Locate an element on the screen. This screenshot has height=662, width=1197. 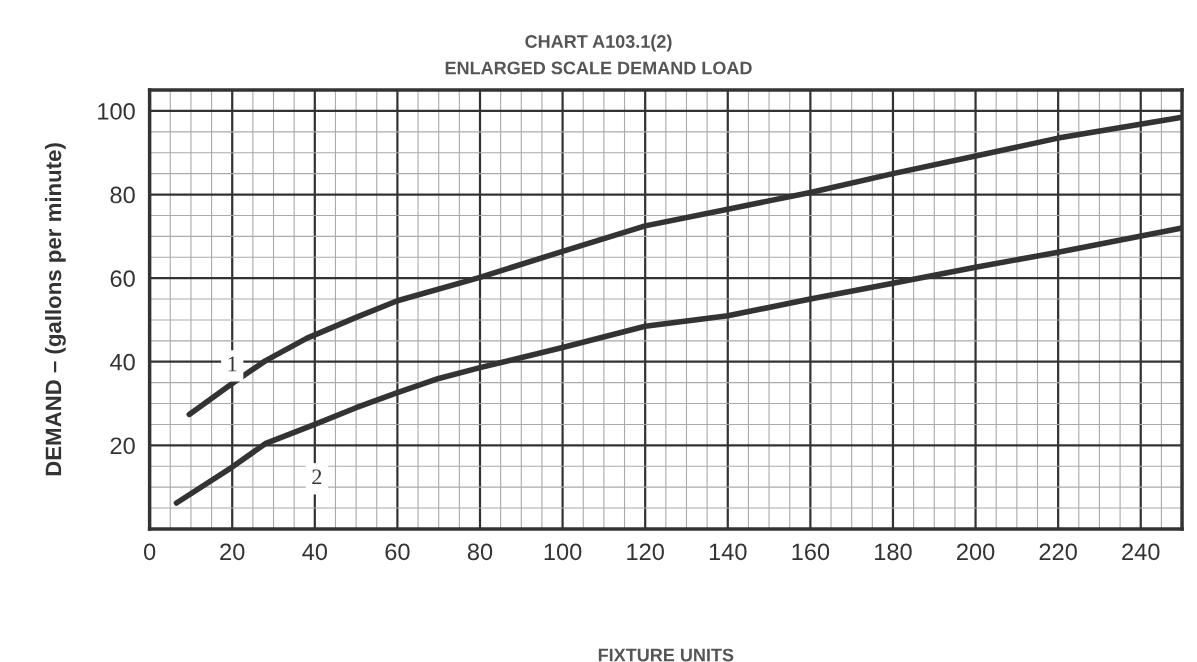
x-tick-label: 120 is located at coordinates (645, 552).